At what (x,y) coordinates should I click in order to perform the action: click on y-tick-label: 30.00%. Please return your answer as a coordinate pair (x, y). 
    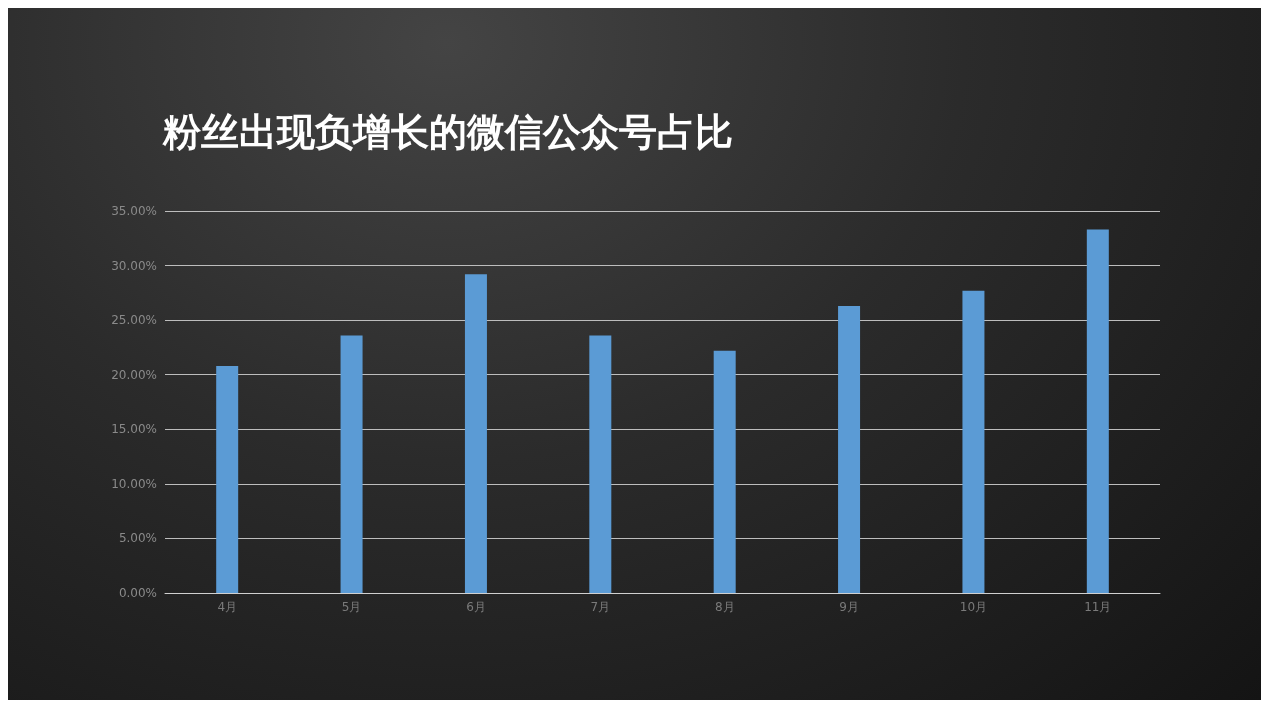
    Looking at the image, I should click on (134, 265).